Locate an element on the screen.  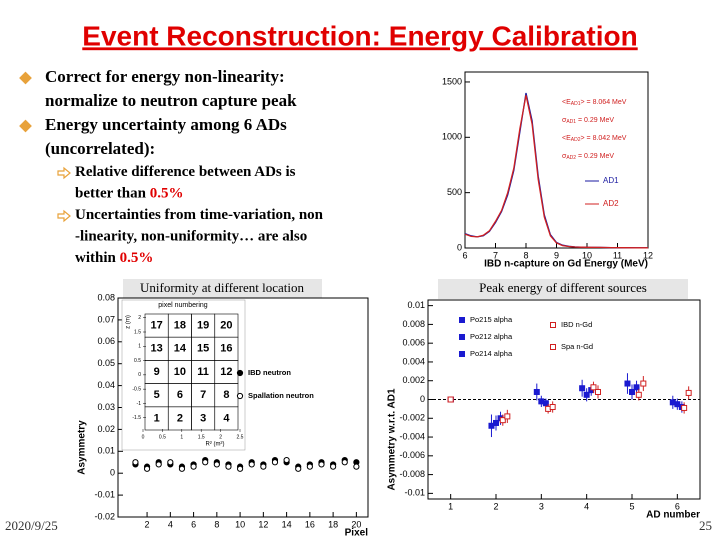
page-number: 25 is located at coordinates (705, 525).